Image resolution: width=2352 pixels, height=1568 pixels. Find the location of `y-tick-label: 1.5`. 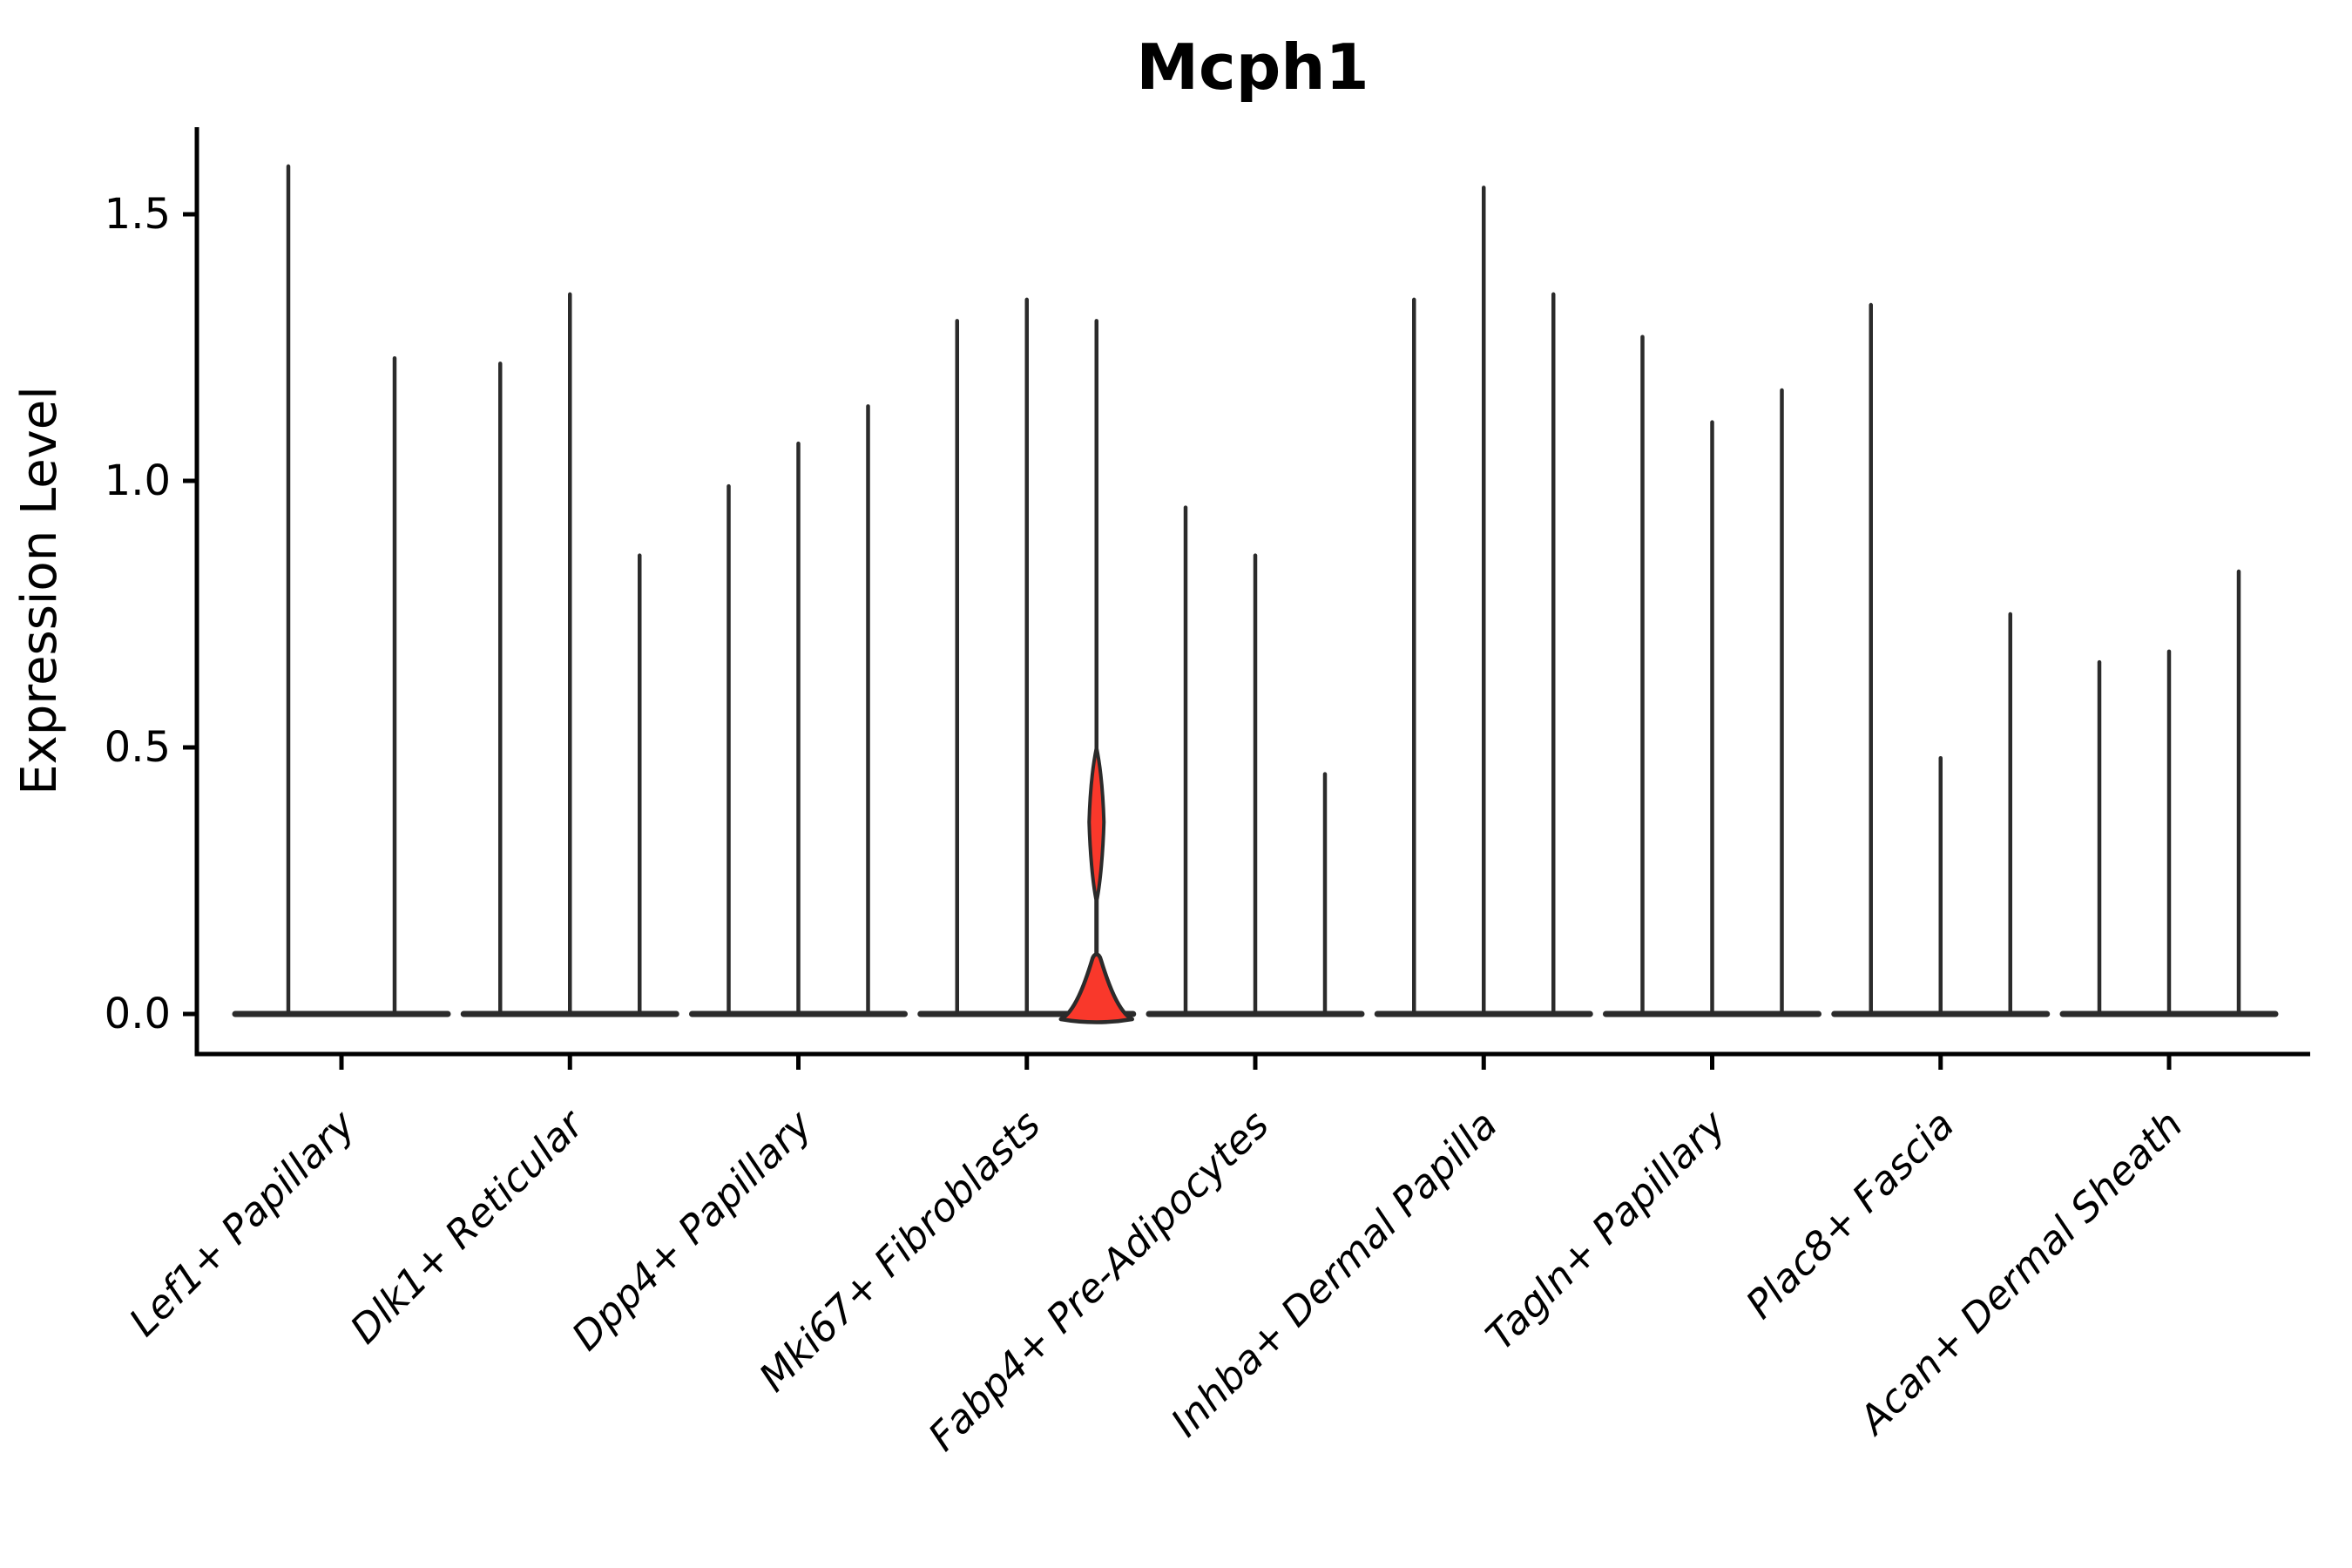

y-tick-label: 1.5 is located at coordinates (138, 215).